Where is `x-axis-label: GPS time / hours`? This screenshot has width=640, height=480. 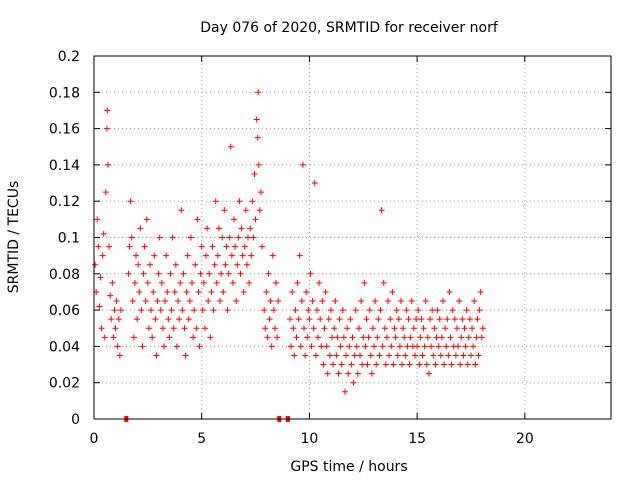
x-axis-label: GPS time / hours is located at coordinates (348, 467).